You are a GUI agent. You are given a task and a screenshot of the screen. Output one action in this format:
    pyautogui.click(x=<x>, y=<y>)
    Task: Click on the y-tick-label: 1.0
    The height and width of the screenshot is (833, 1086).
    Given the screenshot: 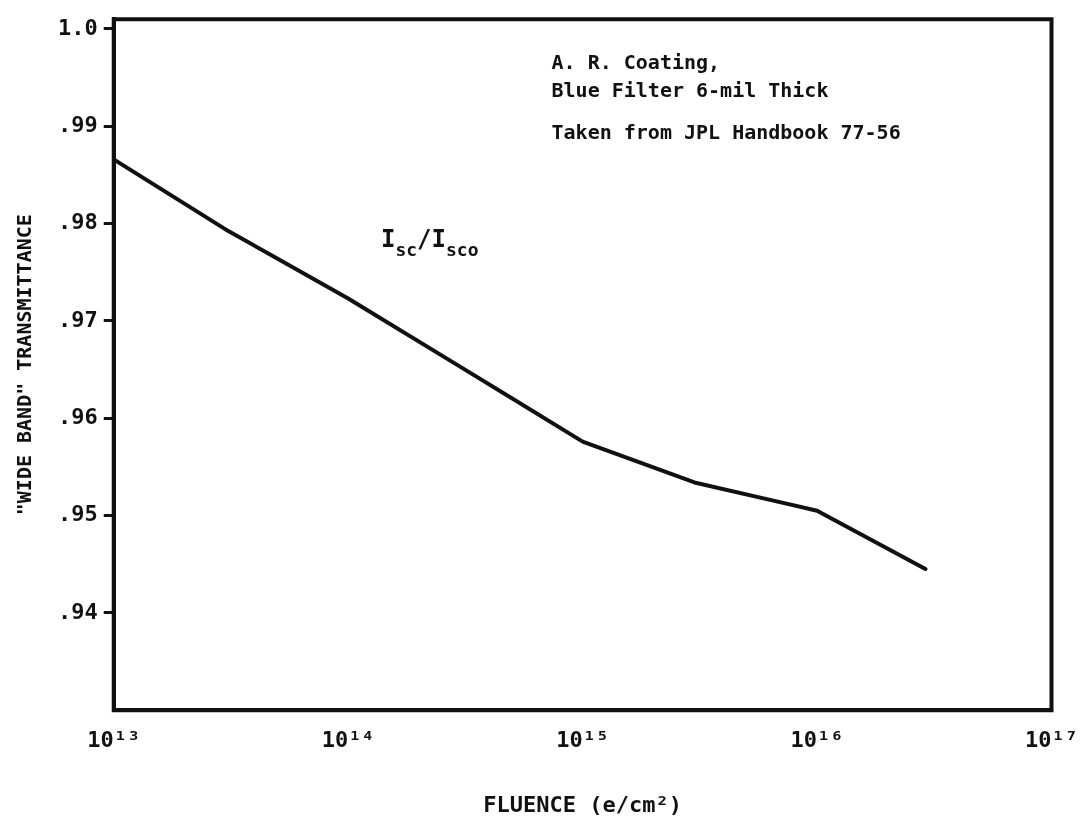 What is the action you would take?
    pyautogui.click(x=77, y=27)
    